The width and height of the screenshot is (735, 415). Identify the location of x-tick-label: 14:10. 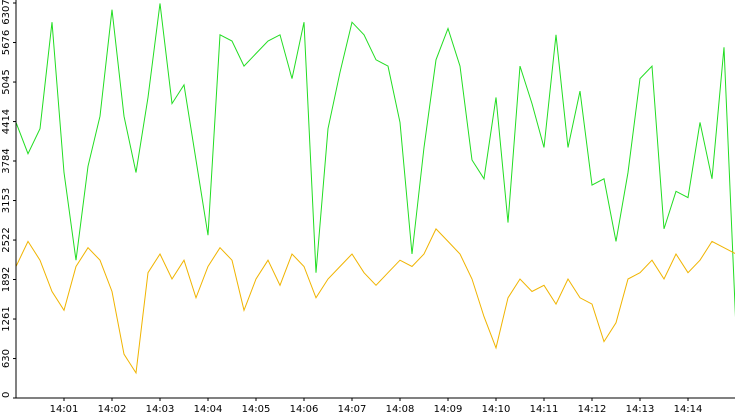
(496, 409).